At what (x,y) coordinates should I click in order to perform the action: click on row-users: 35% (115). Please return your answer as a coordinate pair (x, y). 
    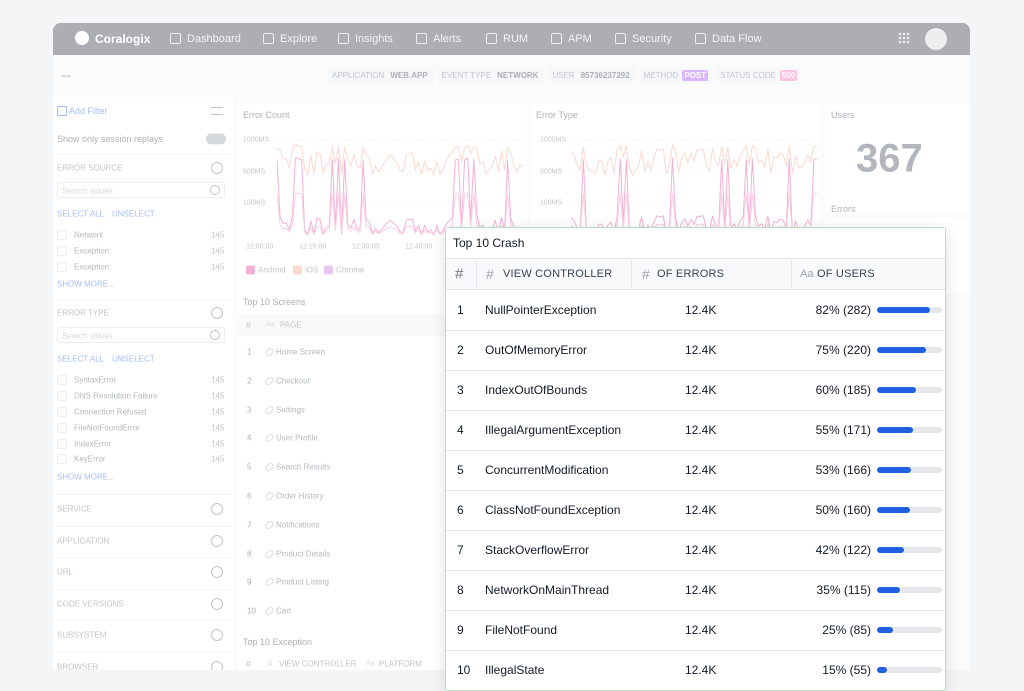
    Looking at the image, I should click on (843, 590).